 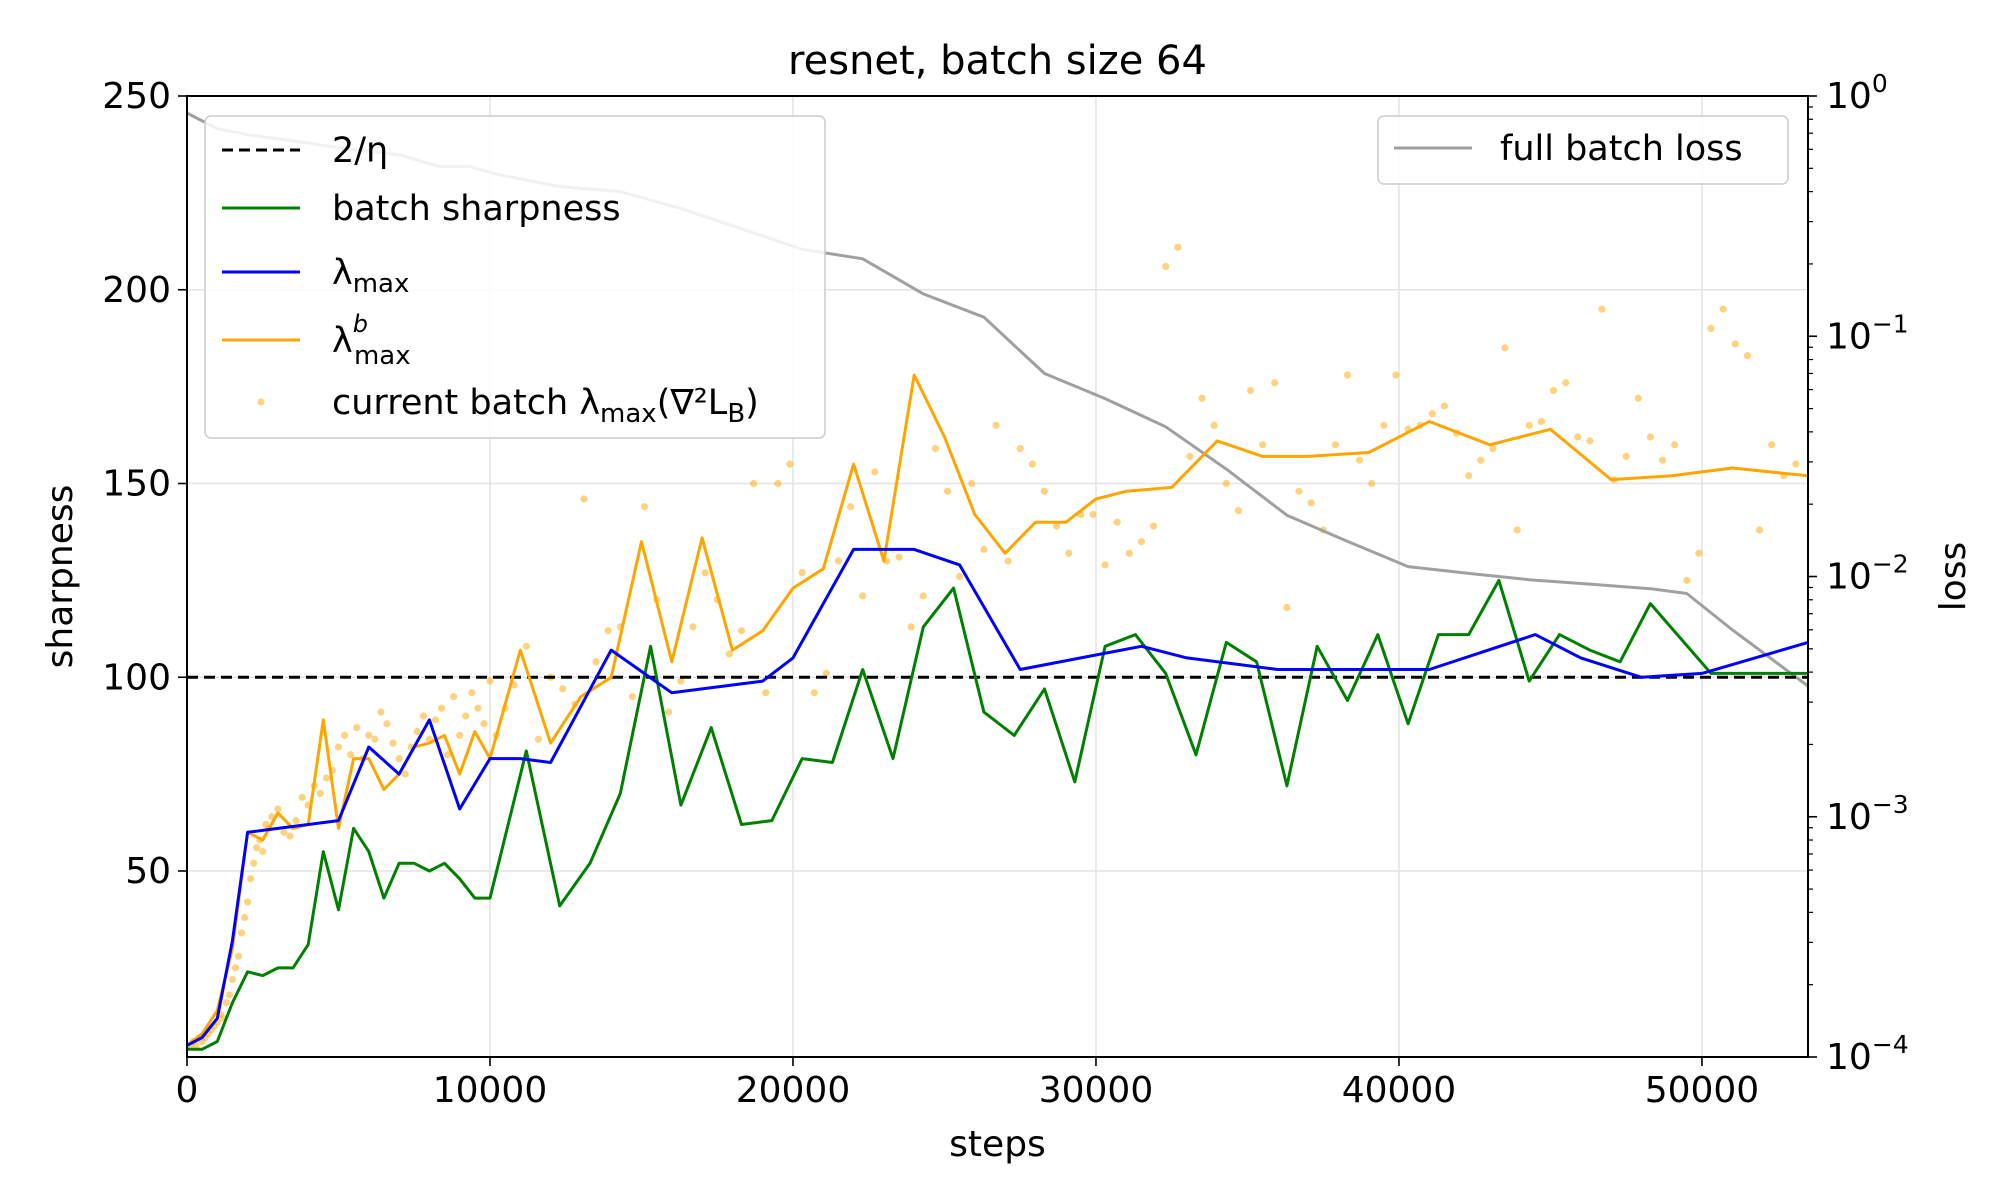 I want to click on chart-title: resnet, batch size 64, so click(x=997, y=61).